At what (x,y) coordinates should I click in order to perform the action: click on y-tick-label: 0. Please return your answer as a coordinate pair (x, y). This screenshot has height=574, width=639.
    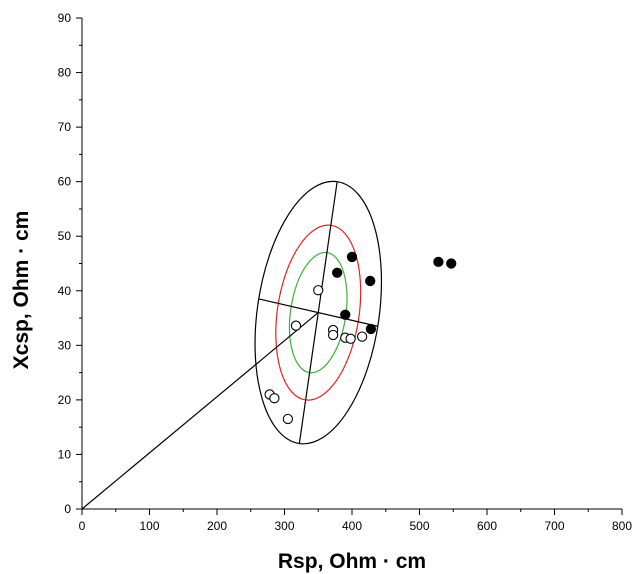
    Looking at the image, I should click on (67, 509).